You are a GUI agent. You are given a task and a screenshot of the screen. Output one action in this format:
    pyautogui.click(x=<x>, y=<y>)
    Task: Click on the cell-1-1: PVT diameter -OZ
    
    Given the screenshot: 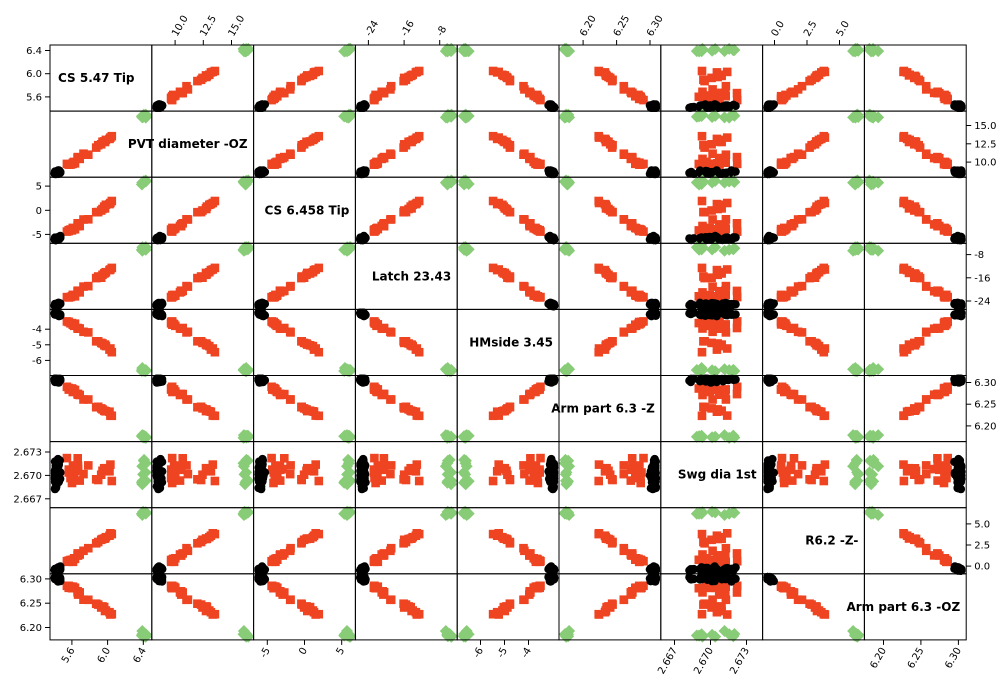 What is the action you would take?
    pyautogui.click(x=188, y=144)
    